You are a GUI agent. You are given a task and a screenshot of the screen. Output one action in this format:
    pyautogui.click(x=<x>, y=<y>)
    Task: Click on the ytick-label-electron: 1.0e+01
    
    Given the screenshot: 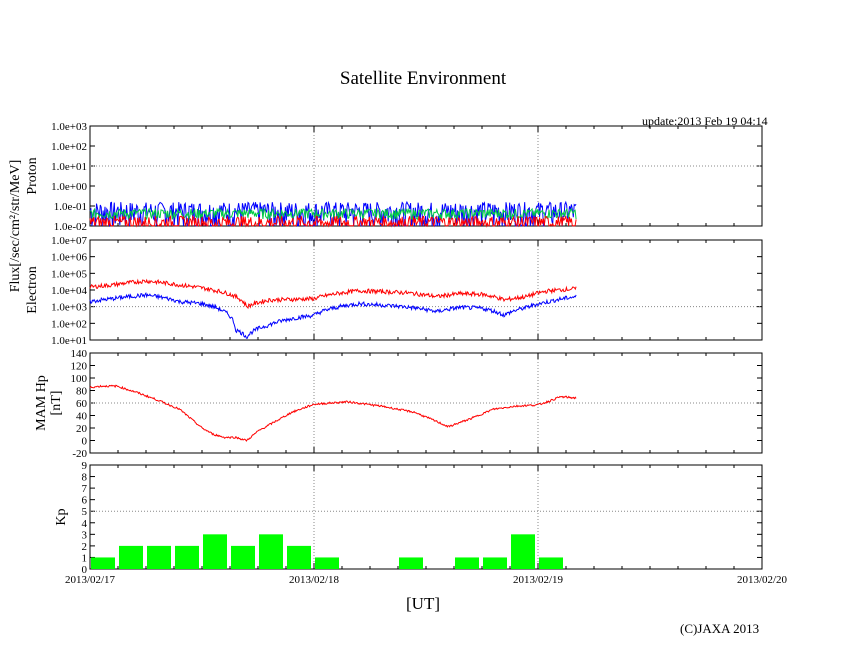 What is the action you would take?
    pyautogui.click(x=69, y=341)
    